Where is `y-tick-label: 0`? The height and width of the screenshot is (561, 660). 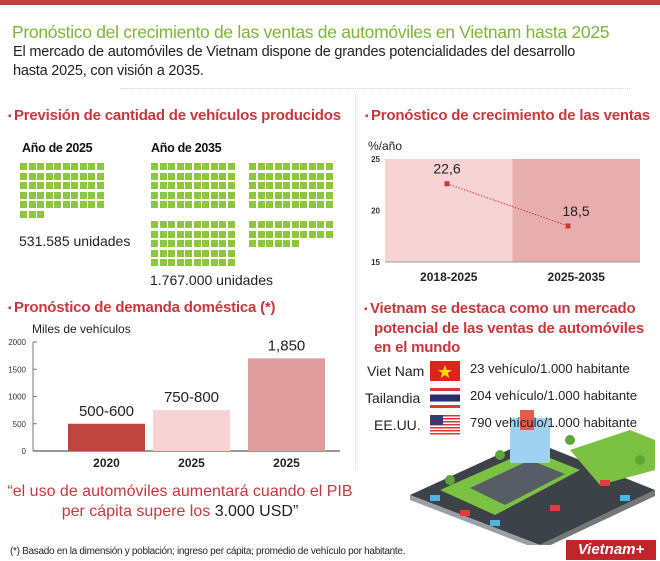
y-tick-label: 0 is located at coordinates (24, 451).